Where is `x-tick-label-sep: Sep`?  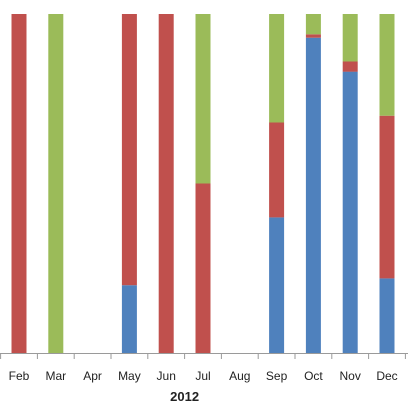
x-tick-label-sep: Sep is located at coordinates (277, 376).